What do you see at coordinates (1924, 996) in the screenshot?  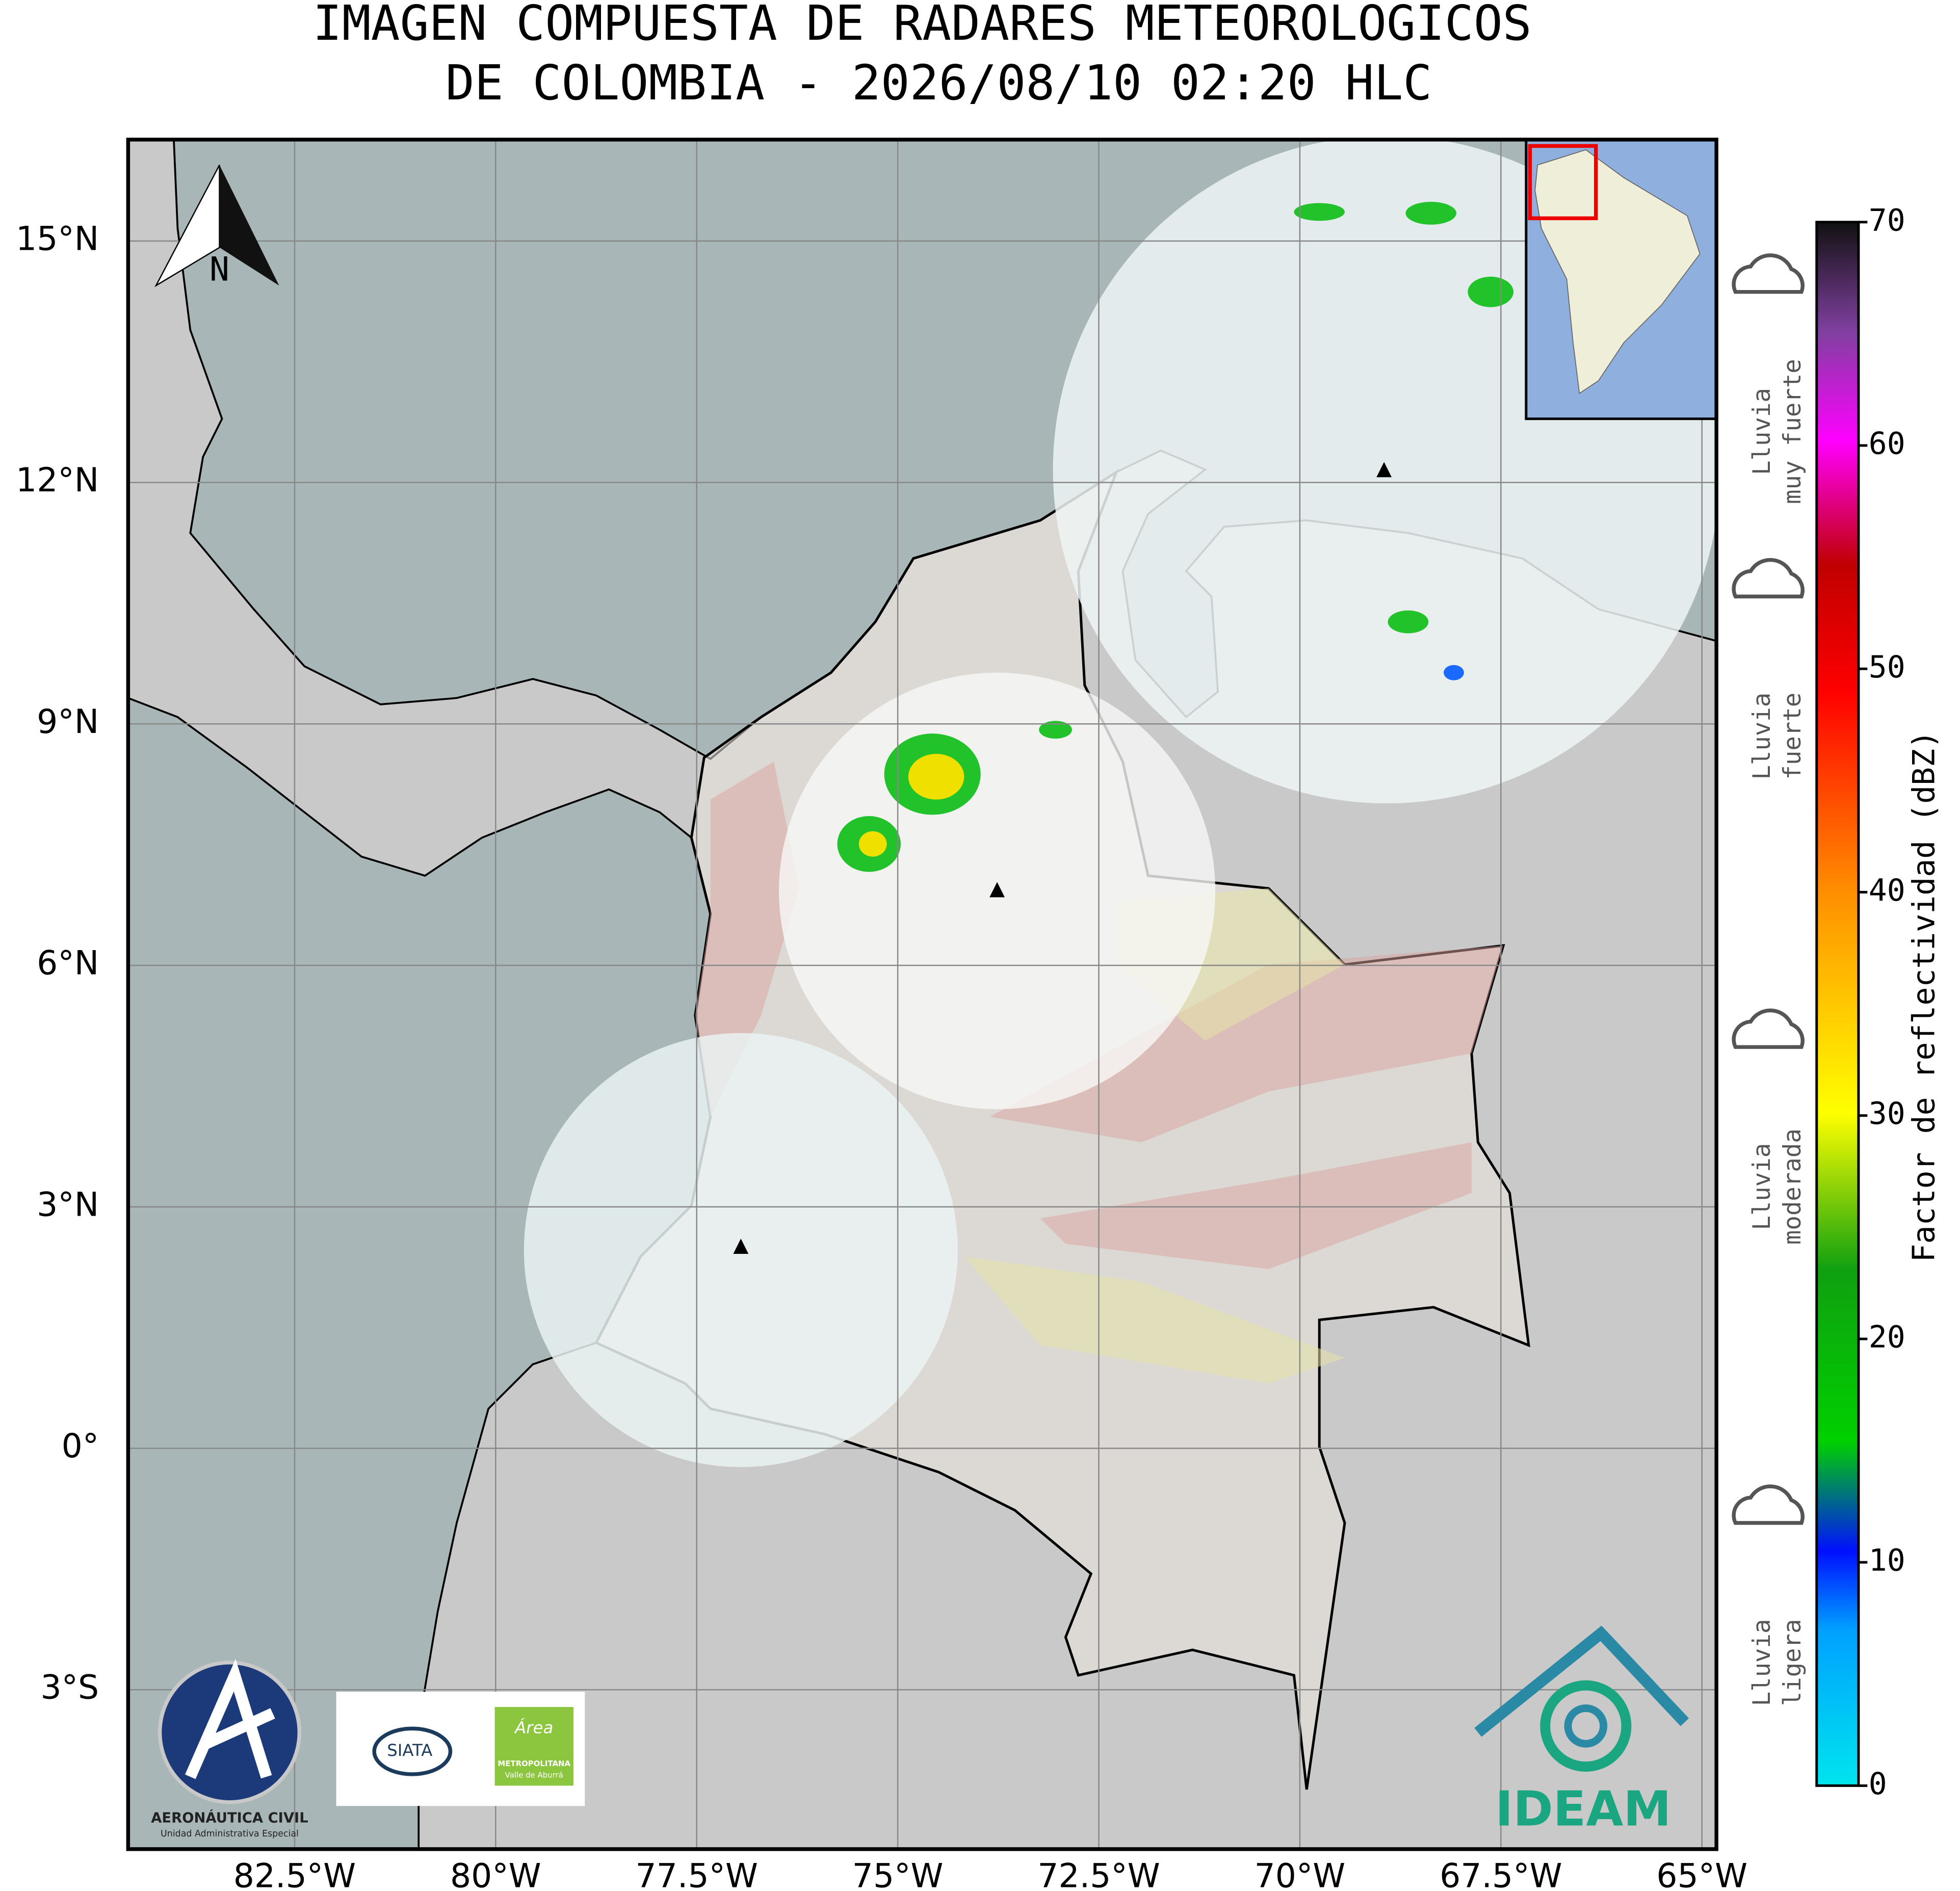 I see `colorbar-label: Factor de reflectividad (dBZ)` at bounding box center [1924, 996].